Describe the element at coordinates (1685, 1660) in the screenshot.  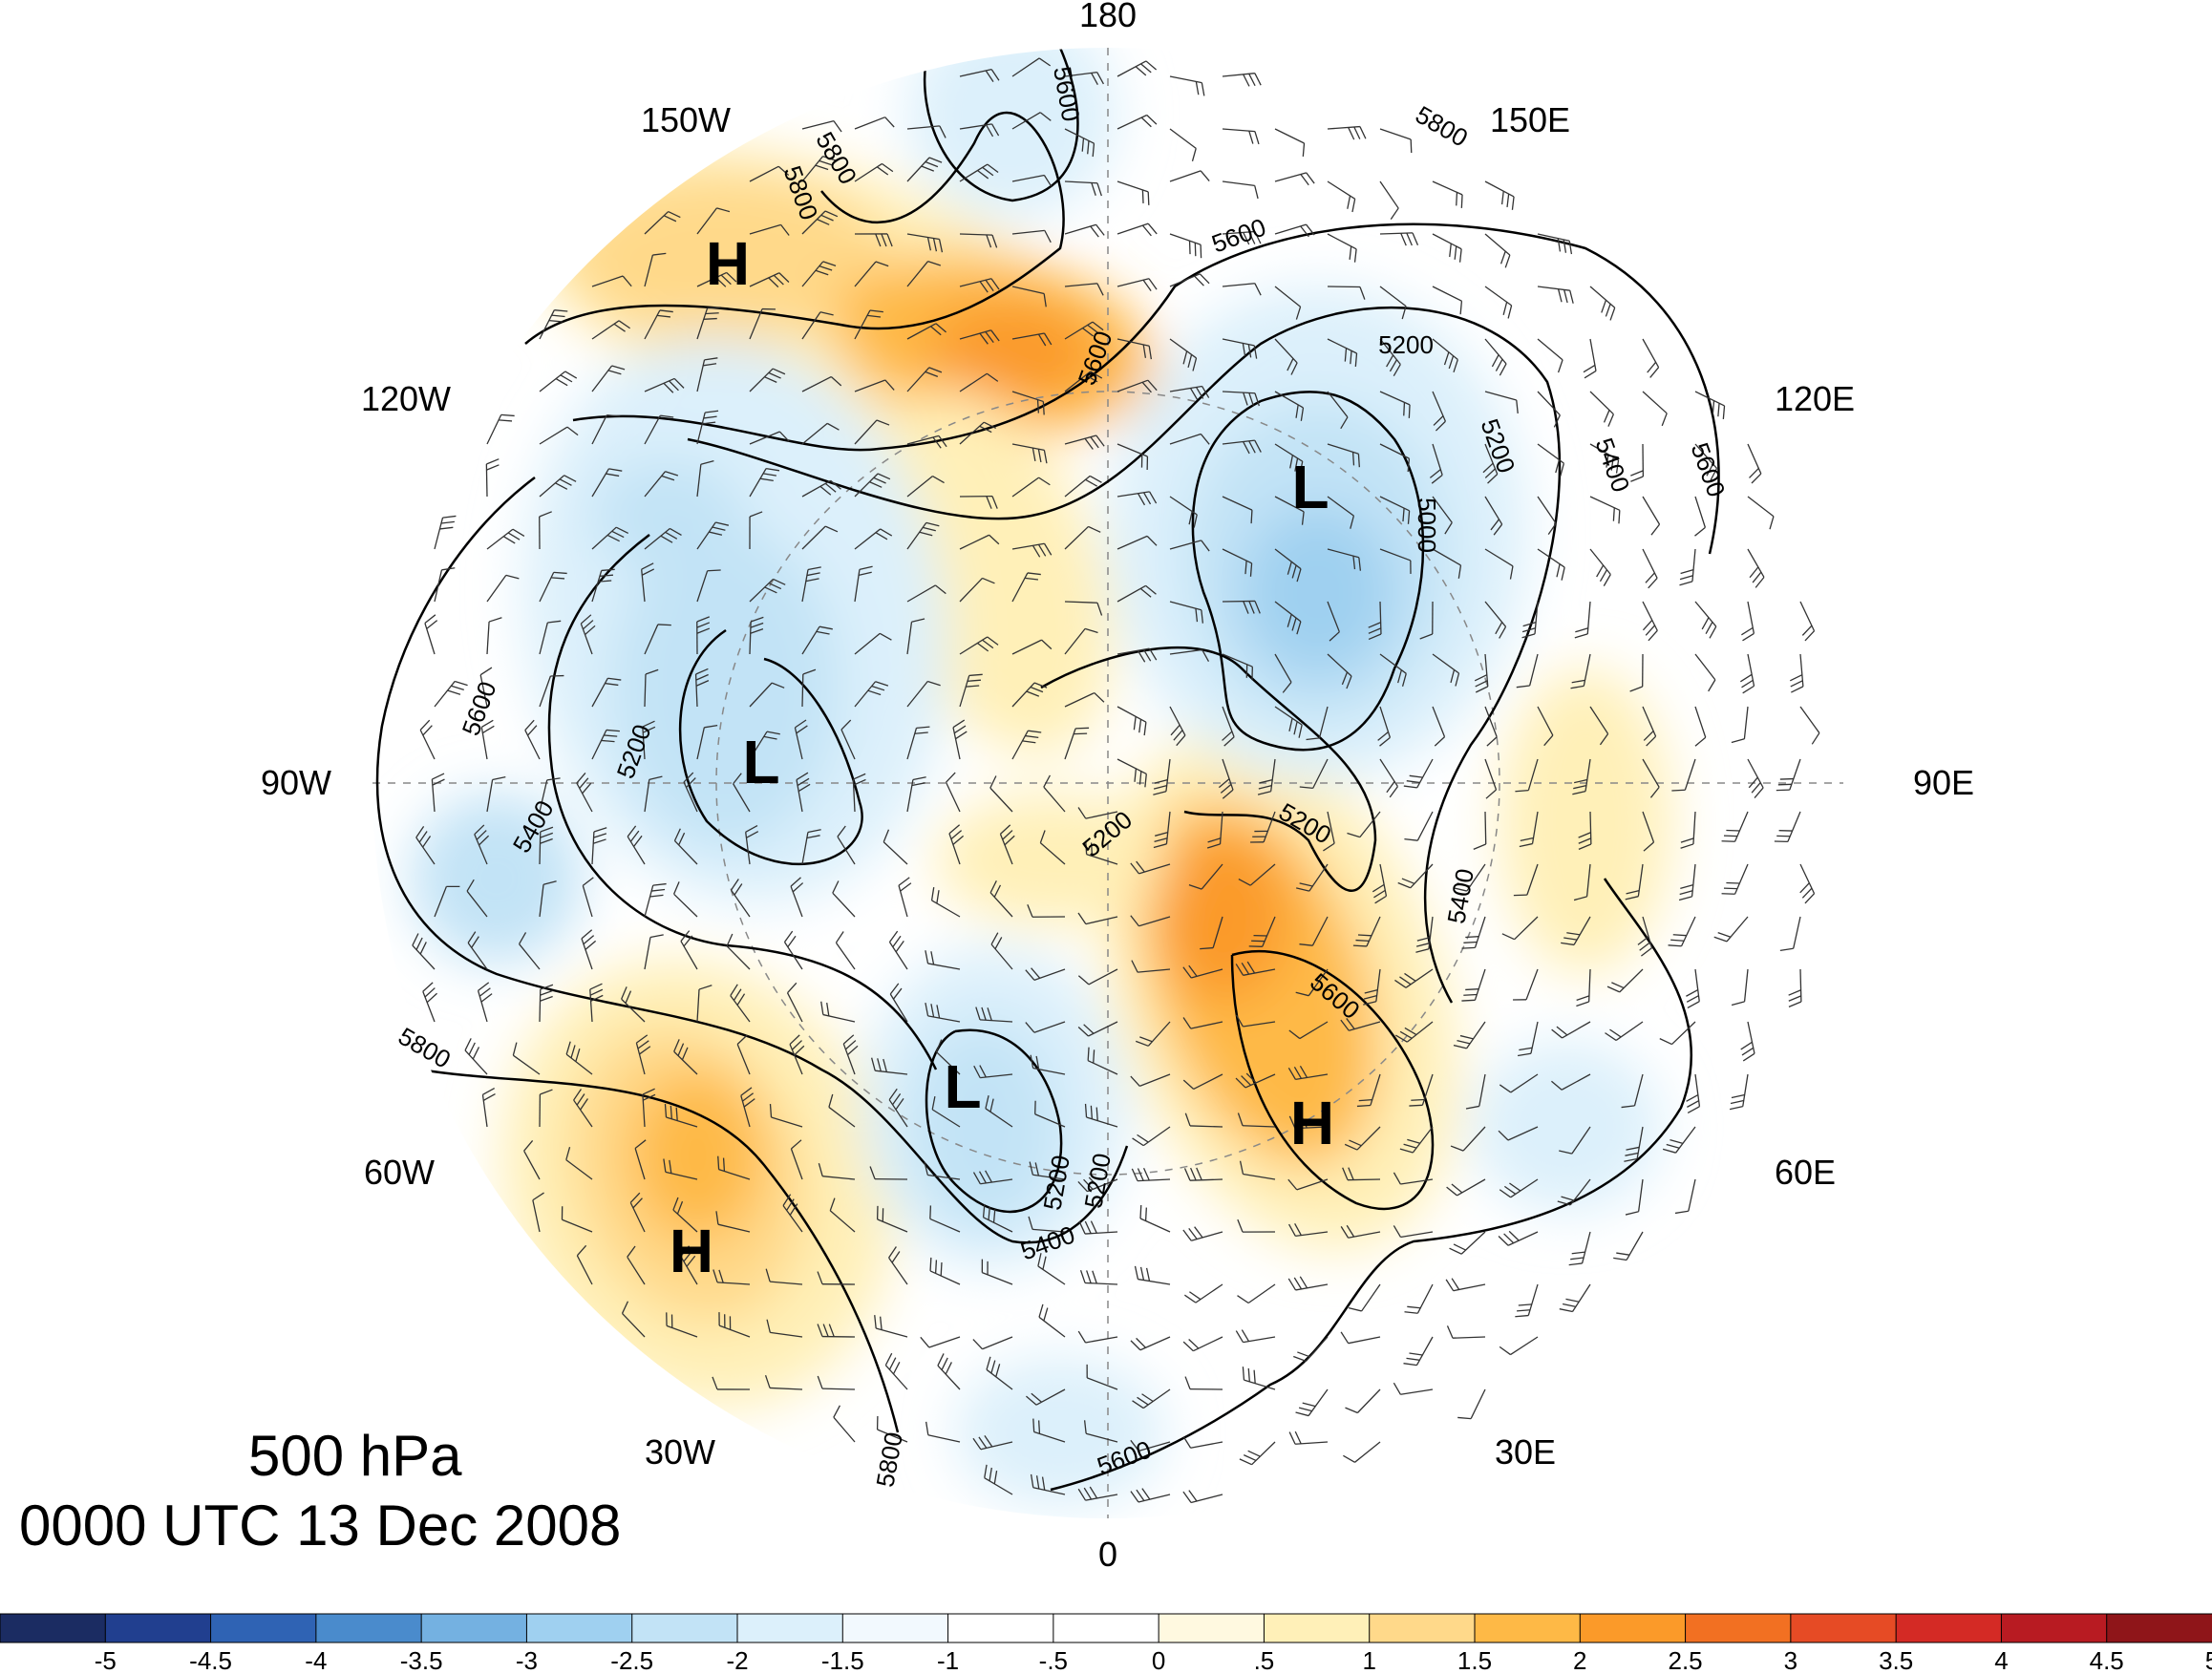
I see `colorbar-tick-label: 2.5` at that location.